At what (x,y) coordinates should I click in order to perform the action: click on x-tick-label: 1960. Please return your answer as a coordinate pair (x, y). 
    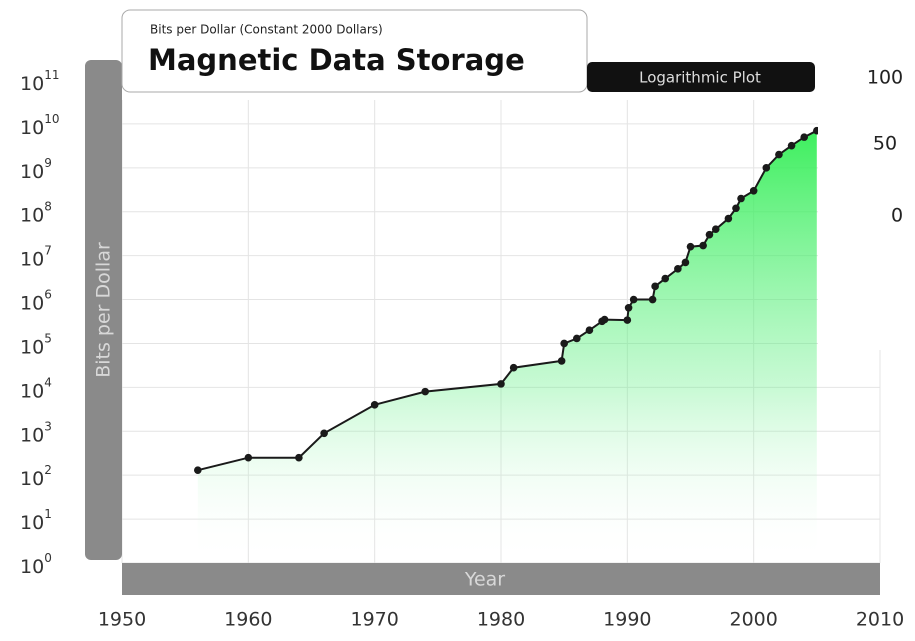
    Looking at the image, I should click on (248, 620).